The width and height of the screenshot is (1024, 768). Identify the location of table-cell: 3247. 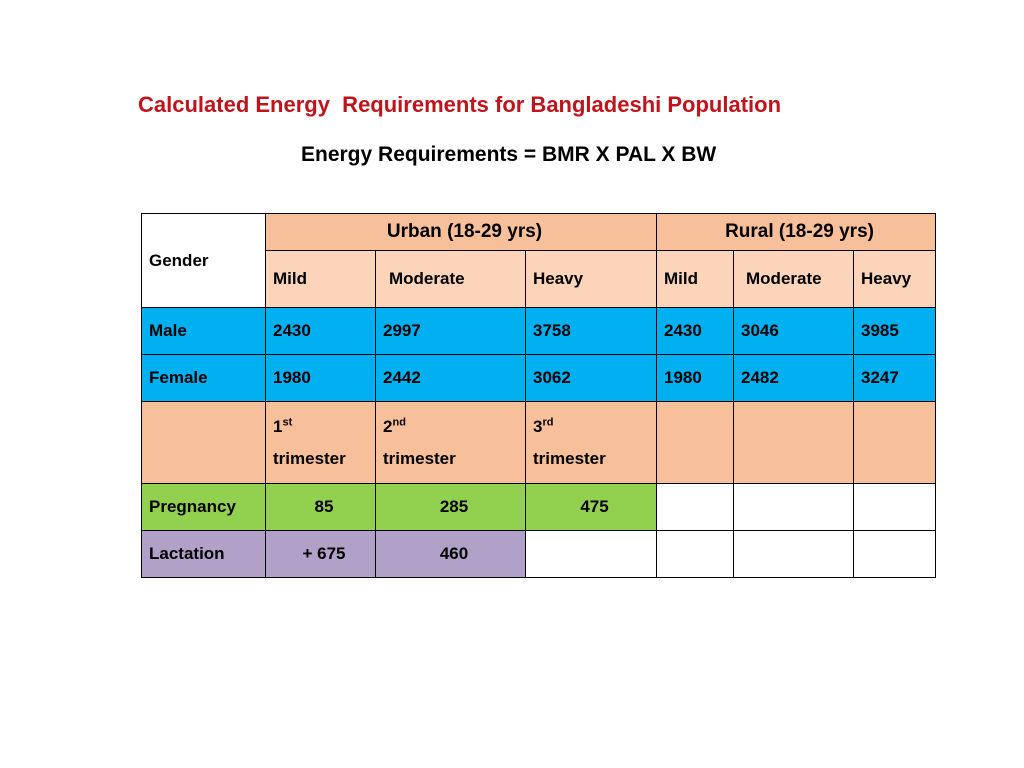
(895, 378).